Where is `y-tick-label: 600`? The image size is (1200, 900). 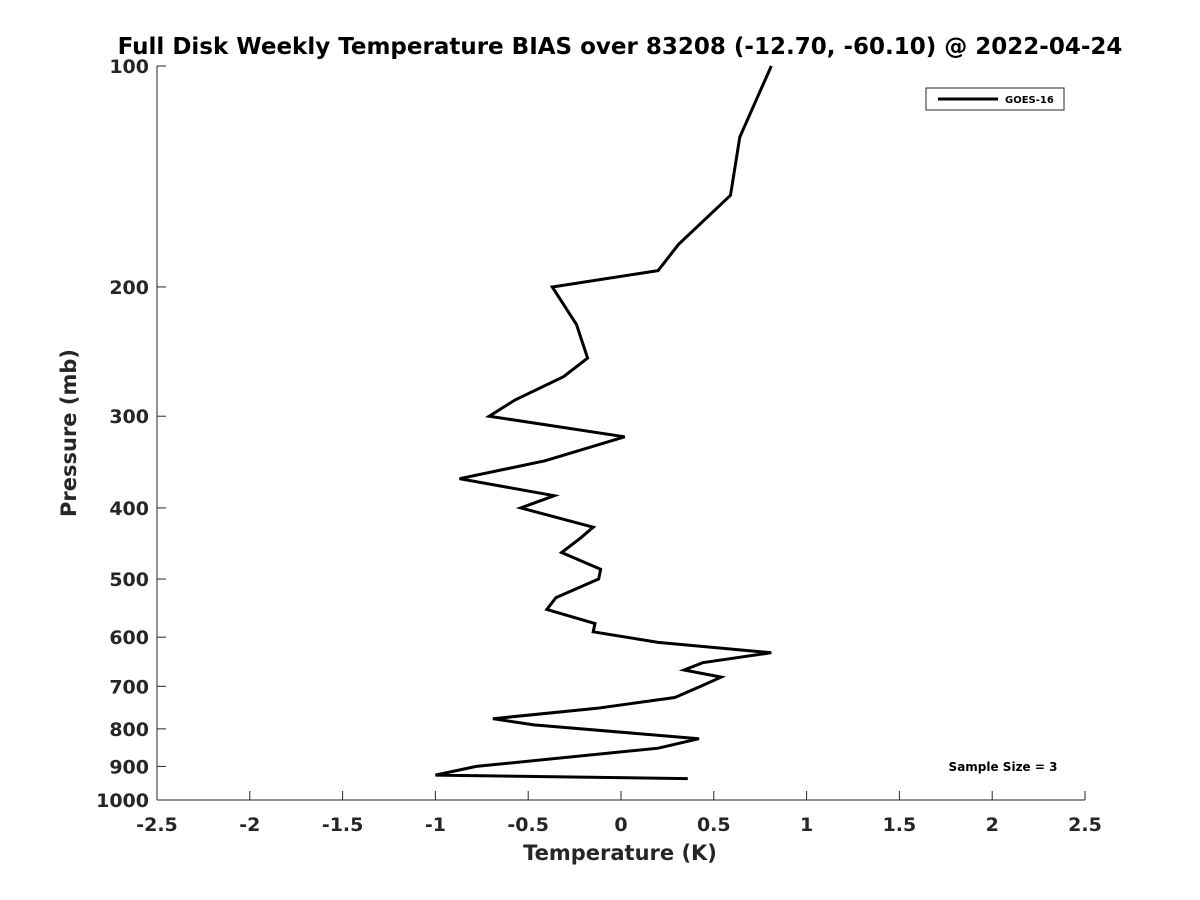 y-tick-label: 600 is located at coordinates (129, 638).